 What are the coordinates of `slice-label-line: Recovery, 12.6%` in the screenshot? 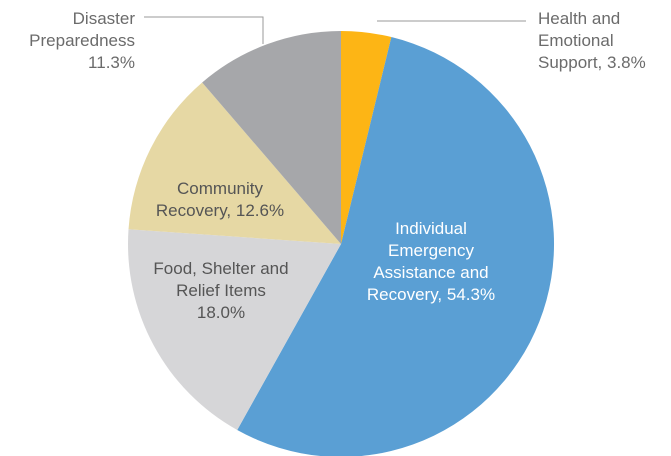 It's located at (220, 210).